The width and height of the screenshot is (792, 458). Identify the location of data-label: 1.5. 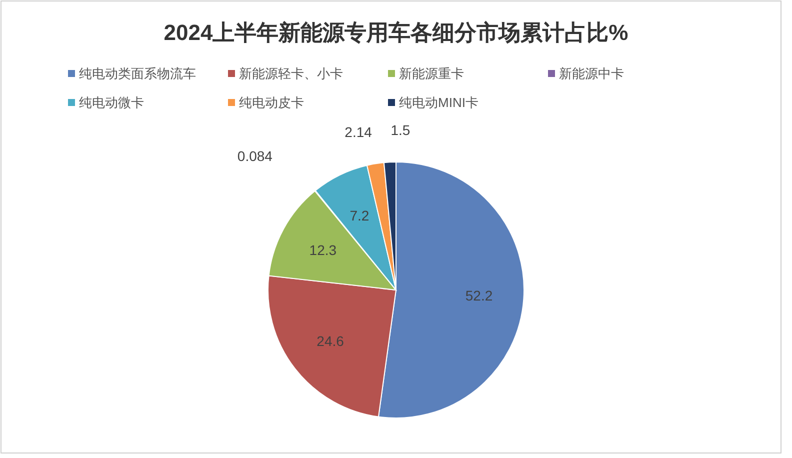
(400, 130).